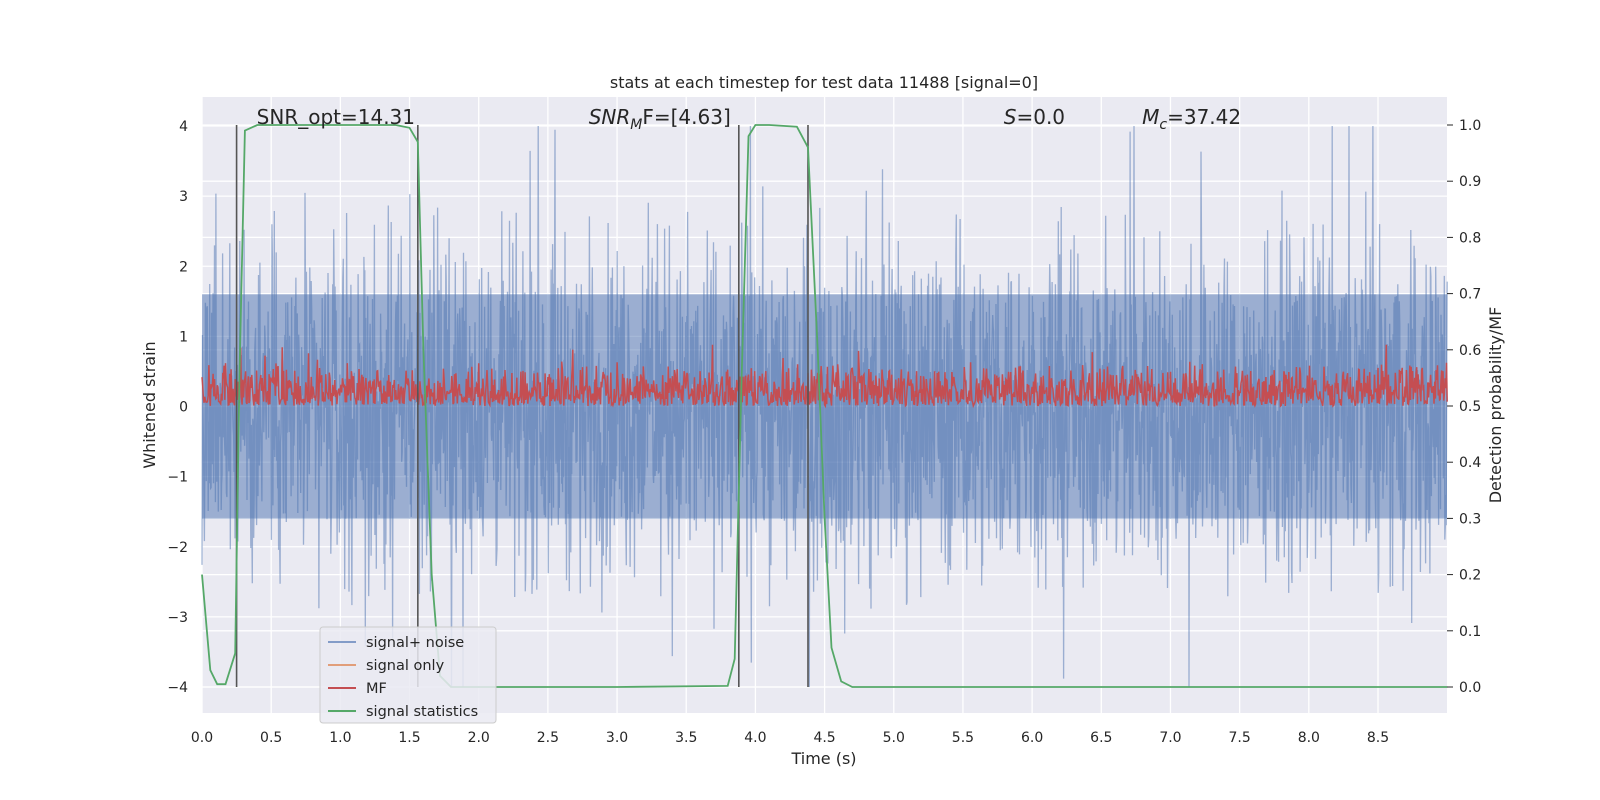  I want to click on y-tick-label: 1, so click(183, 337).